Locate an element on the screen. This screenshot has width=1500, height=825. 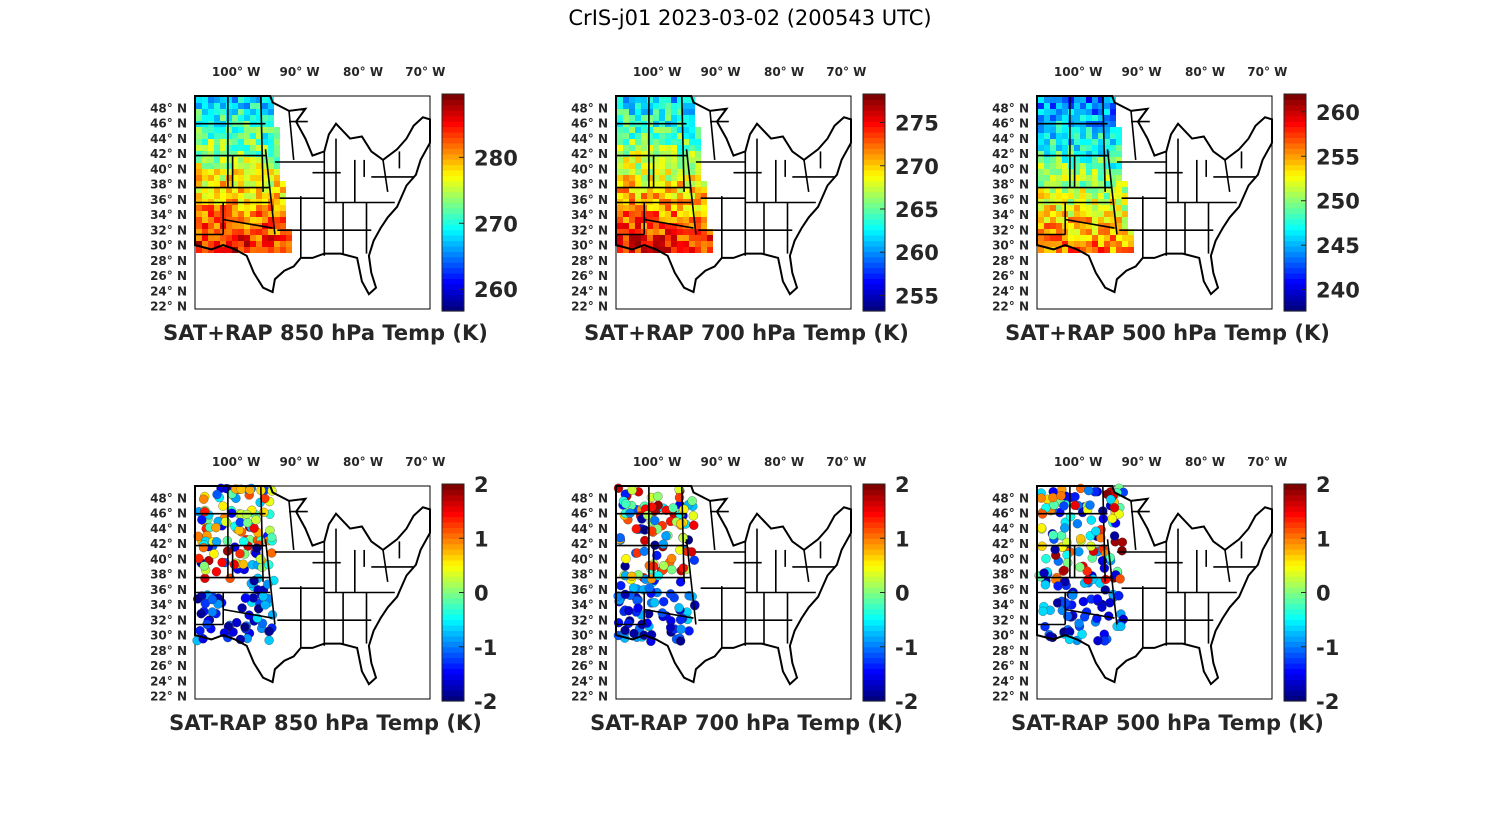
colorbar-tick-label: 0 is located at coordinates (481, 594).